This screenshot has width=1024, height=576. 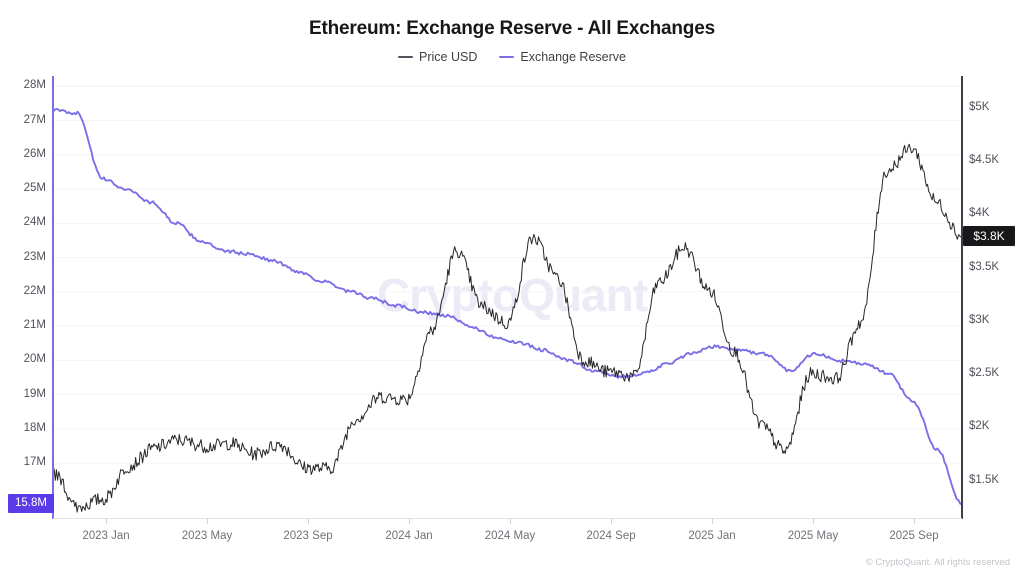 What do you see at coordinates (34, 462) in the screenshot?
I see `y-axis-left-tick-label: 17M` at bounding box center [34, 462].